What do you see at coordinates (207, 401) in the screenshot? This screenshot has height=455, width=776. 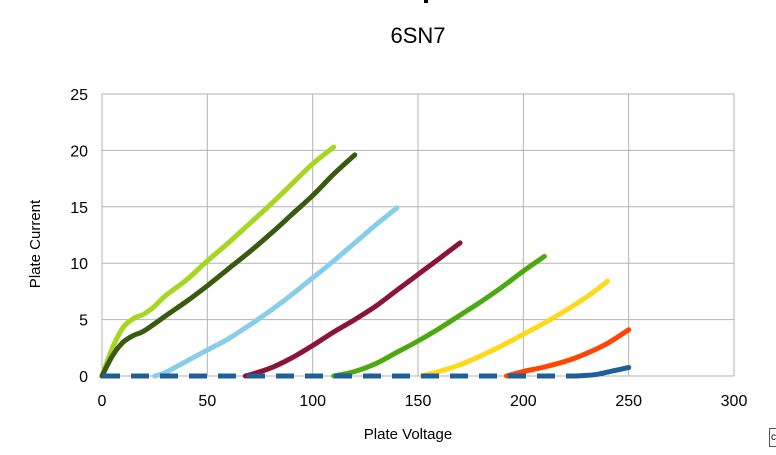 I see `x-tick-label: 50` at bounding box center [207, 401].